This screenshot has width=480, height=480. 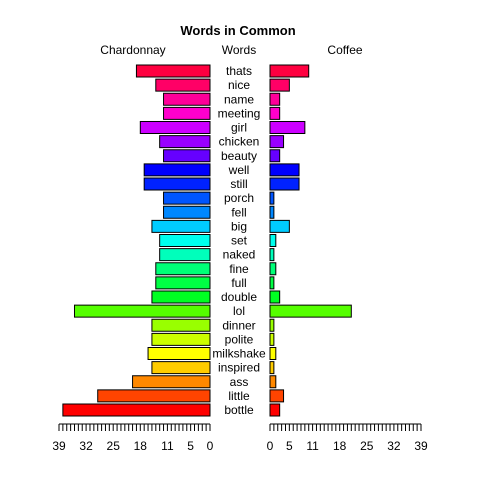 What do you see at coordinates (185, 142) in the screenshot?
I see `bar-chardonnay-chicken` at bounding box center [185, 142].